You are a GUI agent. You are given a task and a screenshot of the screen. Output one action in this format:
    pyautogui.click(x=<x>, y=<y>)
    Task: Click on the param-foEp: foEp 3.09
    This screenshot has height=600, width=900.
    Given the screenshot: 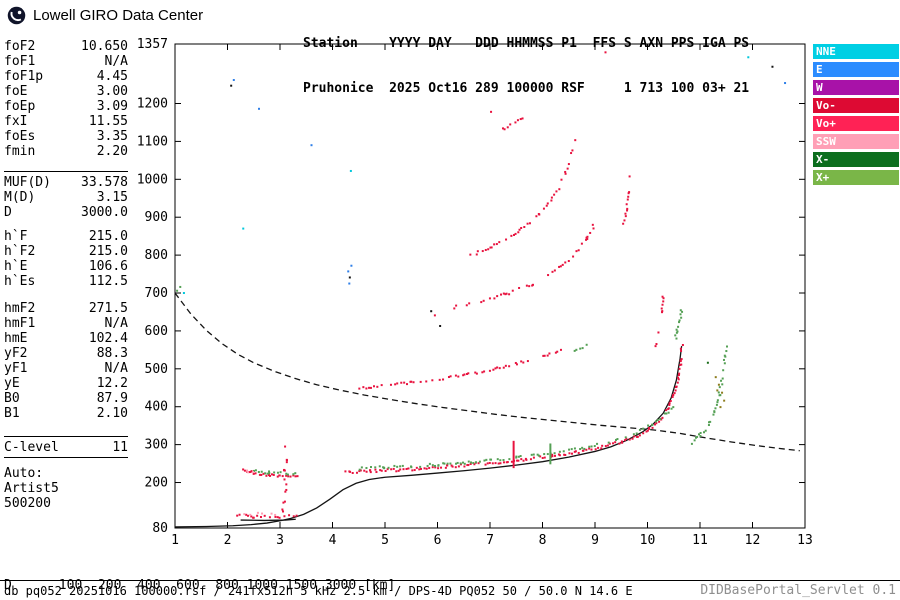 What is the action you would take?
    pyautogui.click(x=66, y=106)
    